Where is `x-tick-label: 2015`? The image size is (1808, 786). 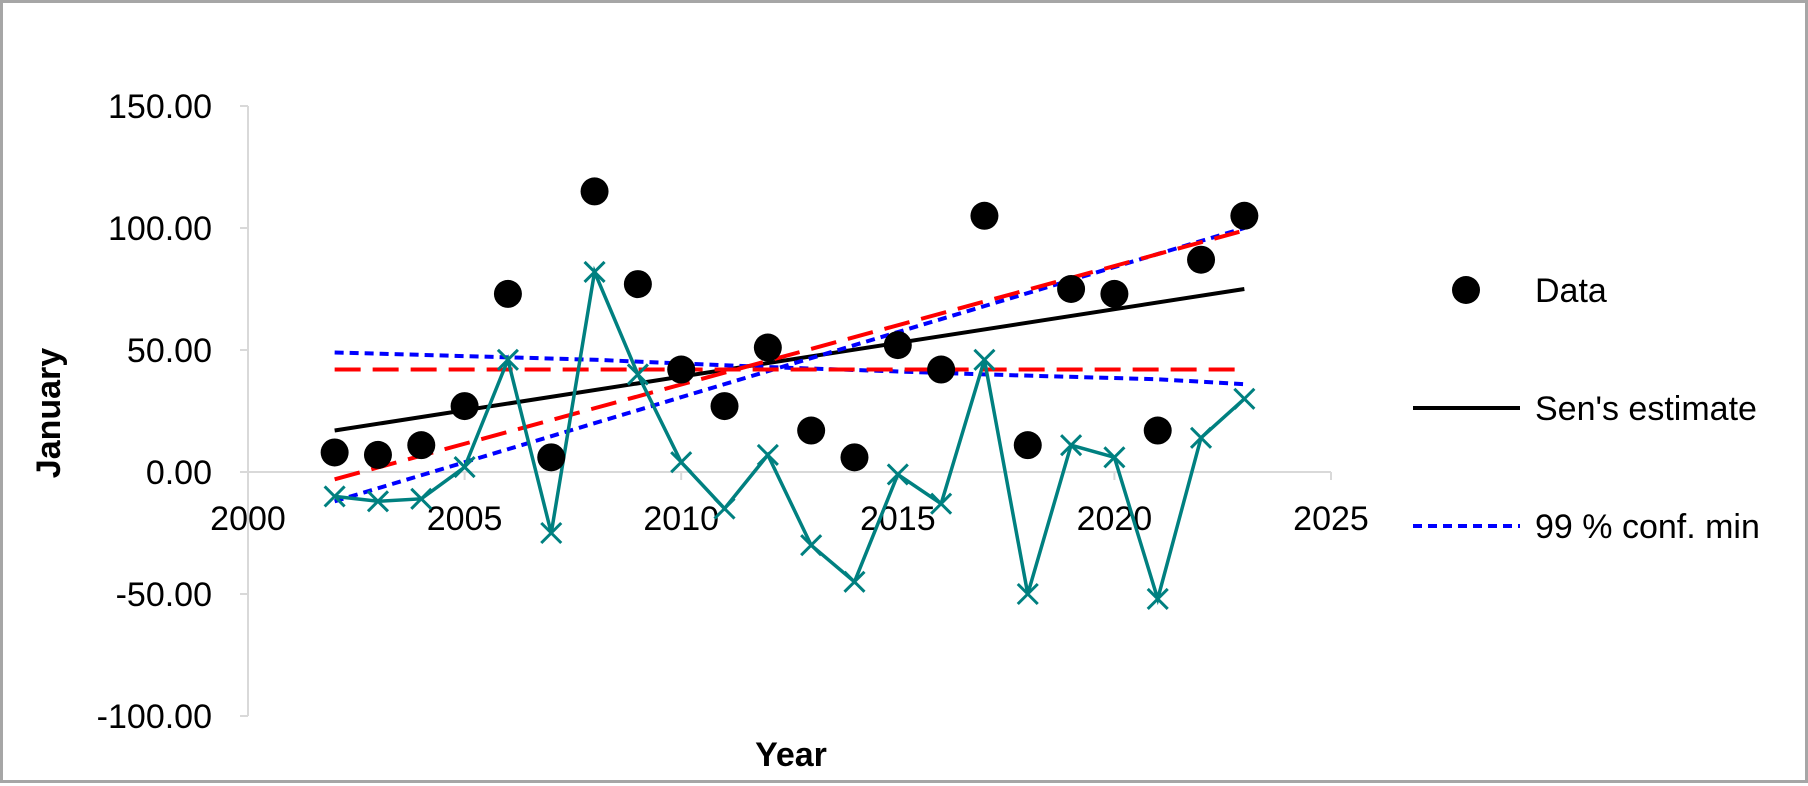
x-tick-label: 2015 is located at coordinates (898, 519).